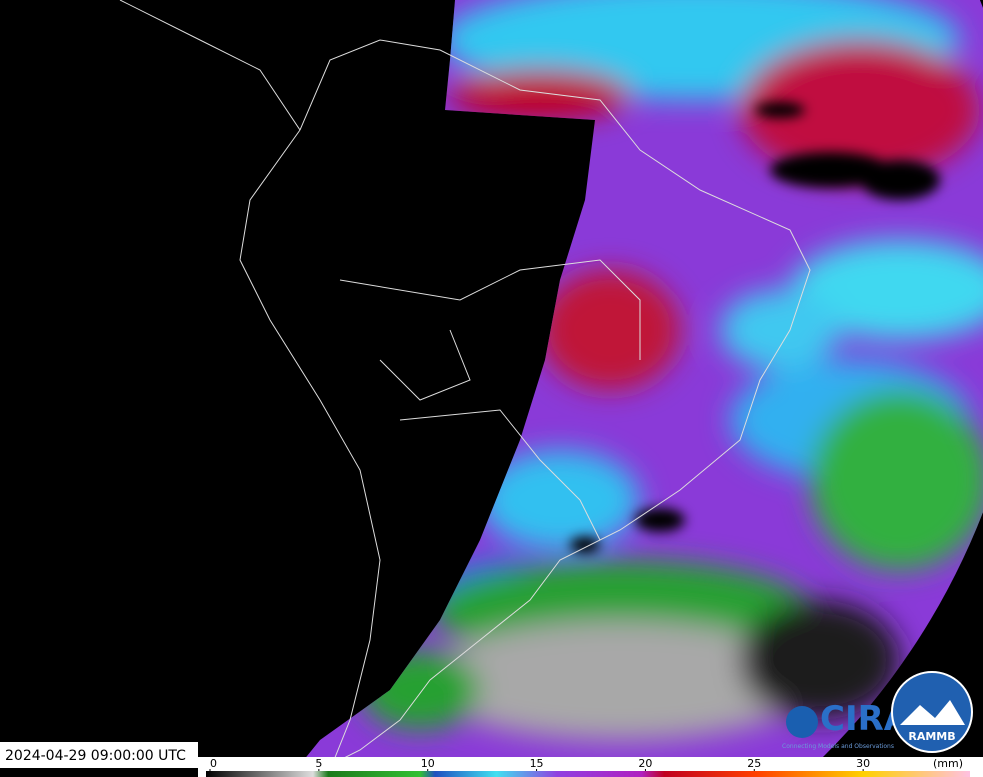 This screenshot has width=983, height=777. Describe the element at coordinates (948, 763) in the screenshot. I see `colorbar-unit: (mm)` at that location.